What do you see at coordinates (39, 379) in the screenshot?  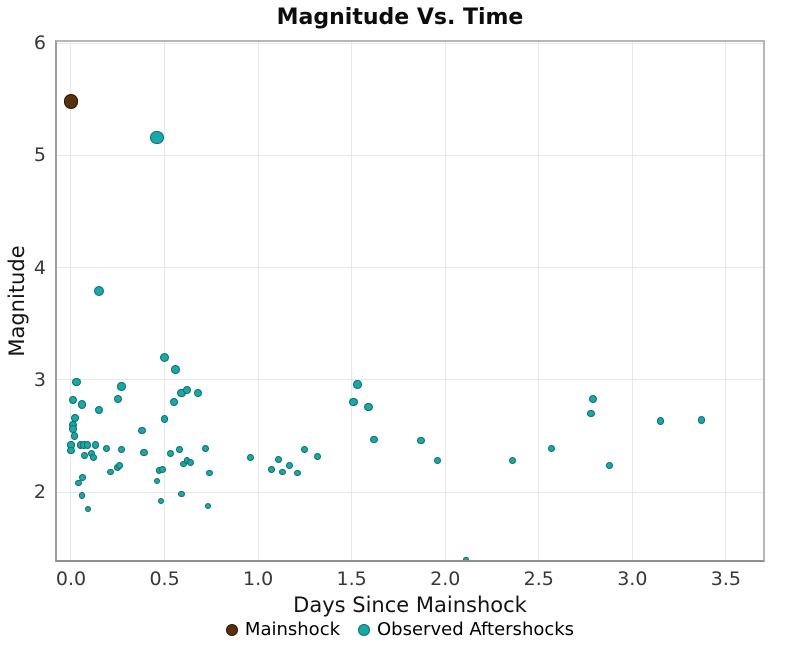 I see `y-tick-label: 3` at bounding box center [39, 379].